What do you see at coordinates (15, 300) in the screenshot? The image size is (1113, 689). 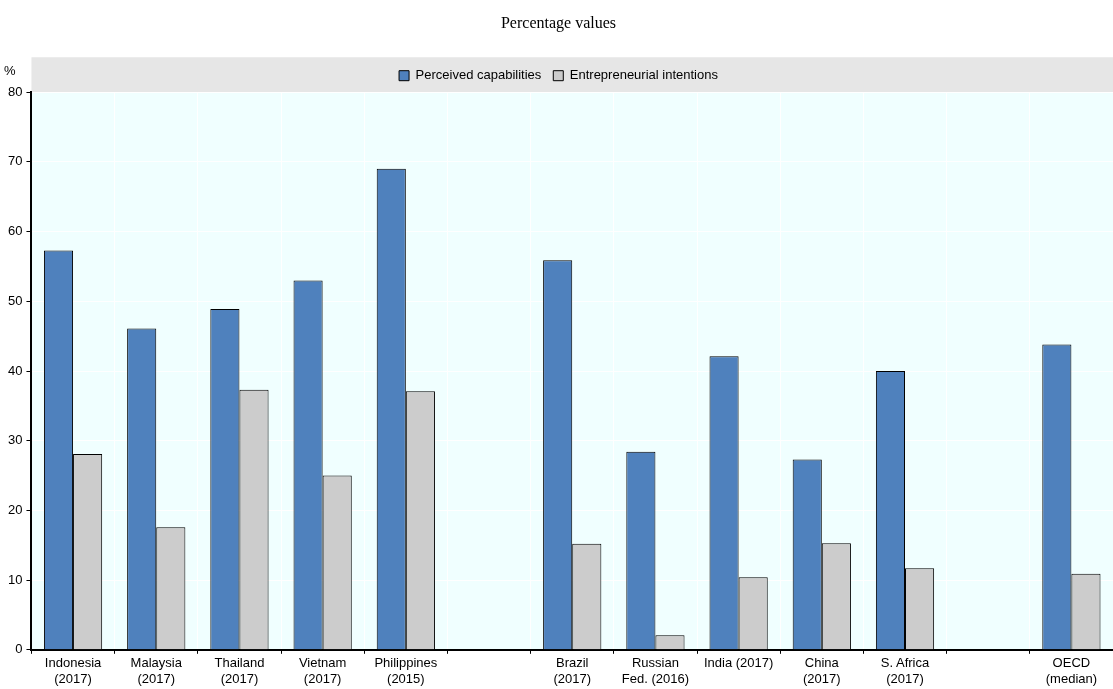 I see `y-tick-label: 50` at bounding box center [15, 300].